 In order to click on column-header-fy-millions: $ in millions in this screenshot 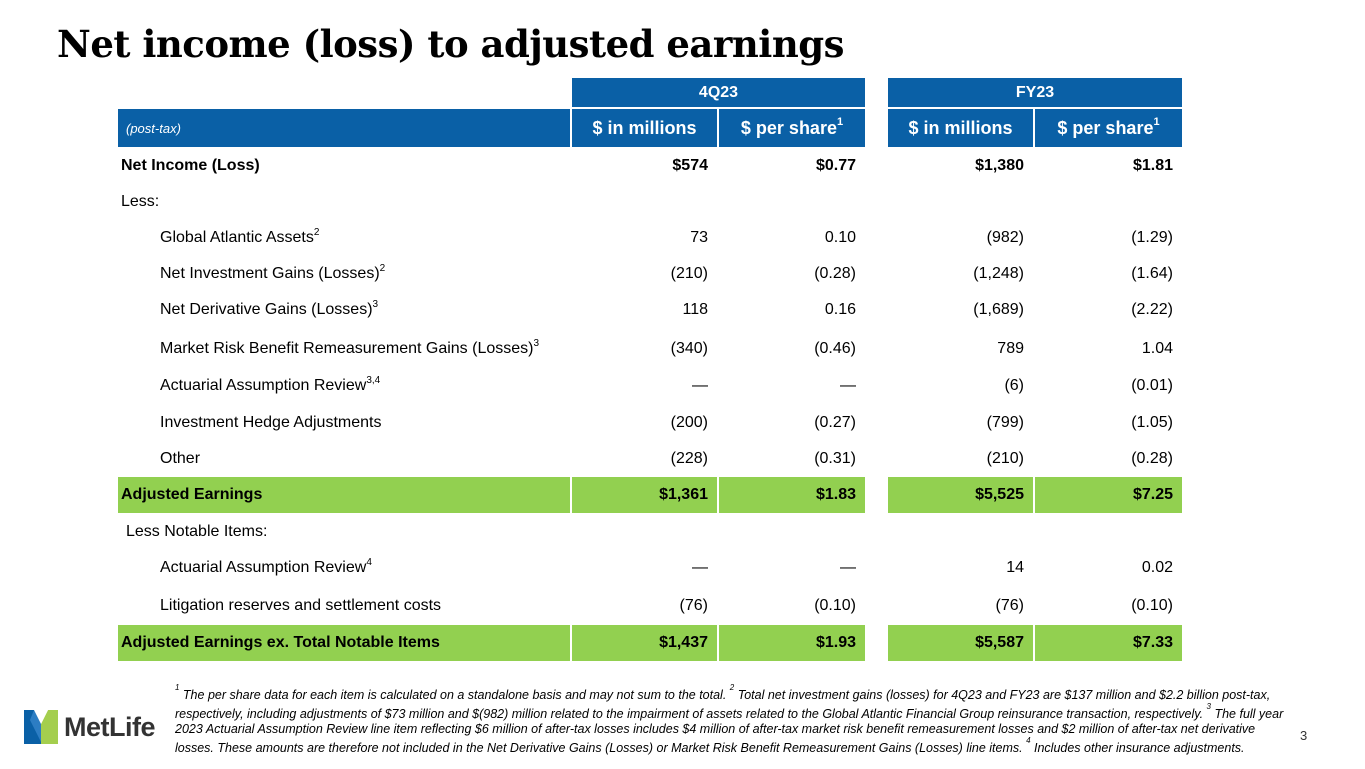, I will do `click(960, 128)`.